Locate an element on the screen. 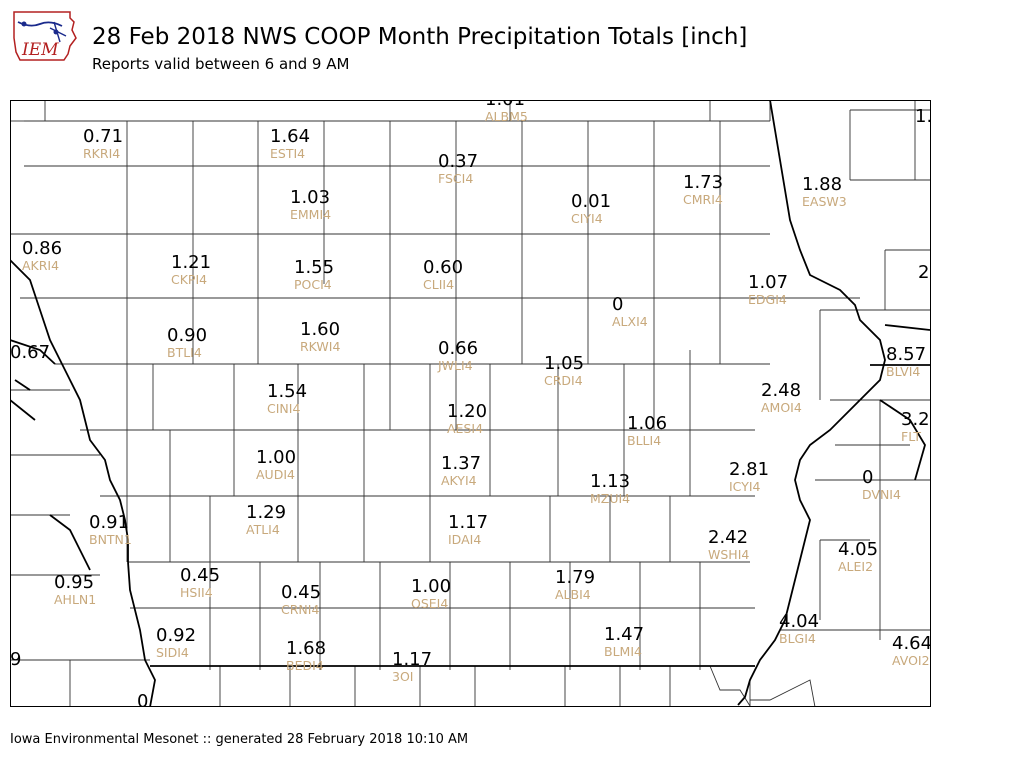 Image resolution: width=1024 pixels, height=768 pixels. station-id: CKPI4 is located at coordinates (189, 279).